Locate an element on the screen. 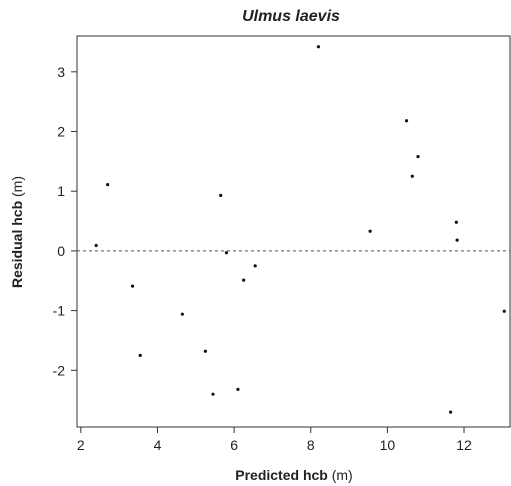 This screenshot has height=486, width=511. y-axis-title-unit: (m) is located at coordinates (17, 188).